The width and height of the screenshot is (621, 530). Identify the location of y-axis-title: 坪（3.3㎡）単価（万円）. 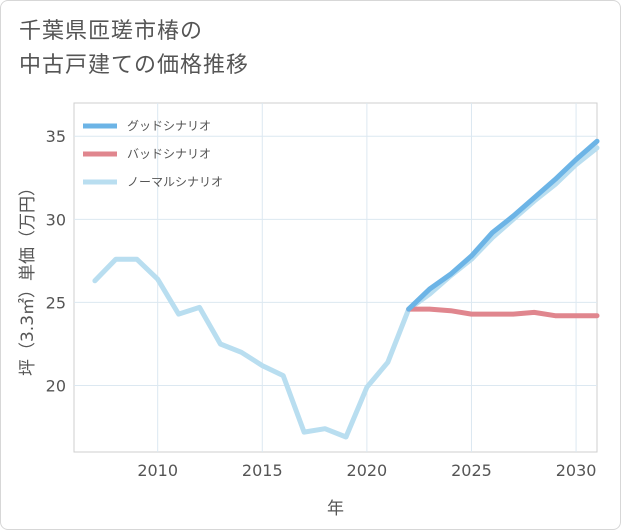
(28, 277).